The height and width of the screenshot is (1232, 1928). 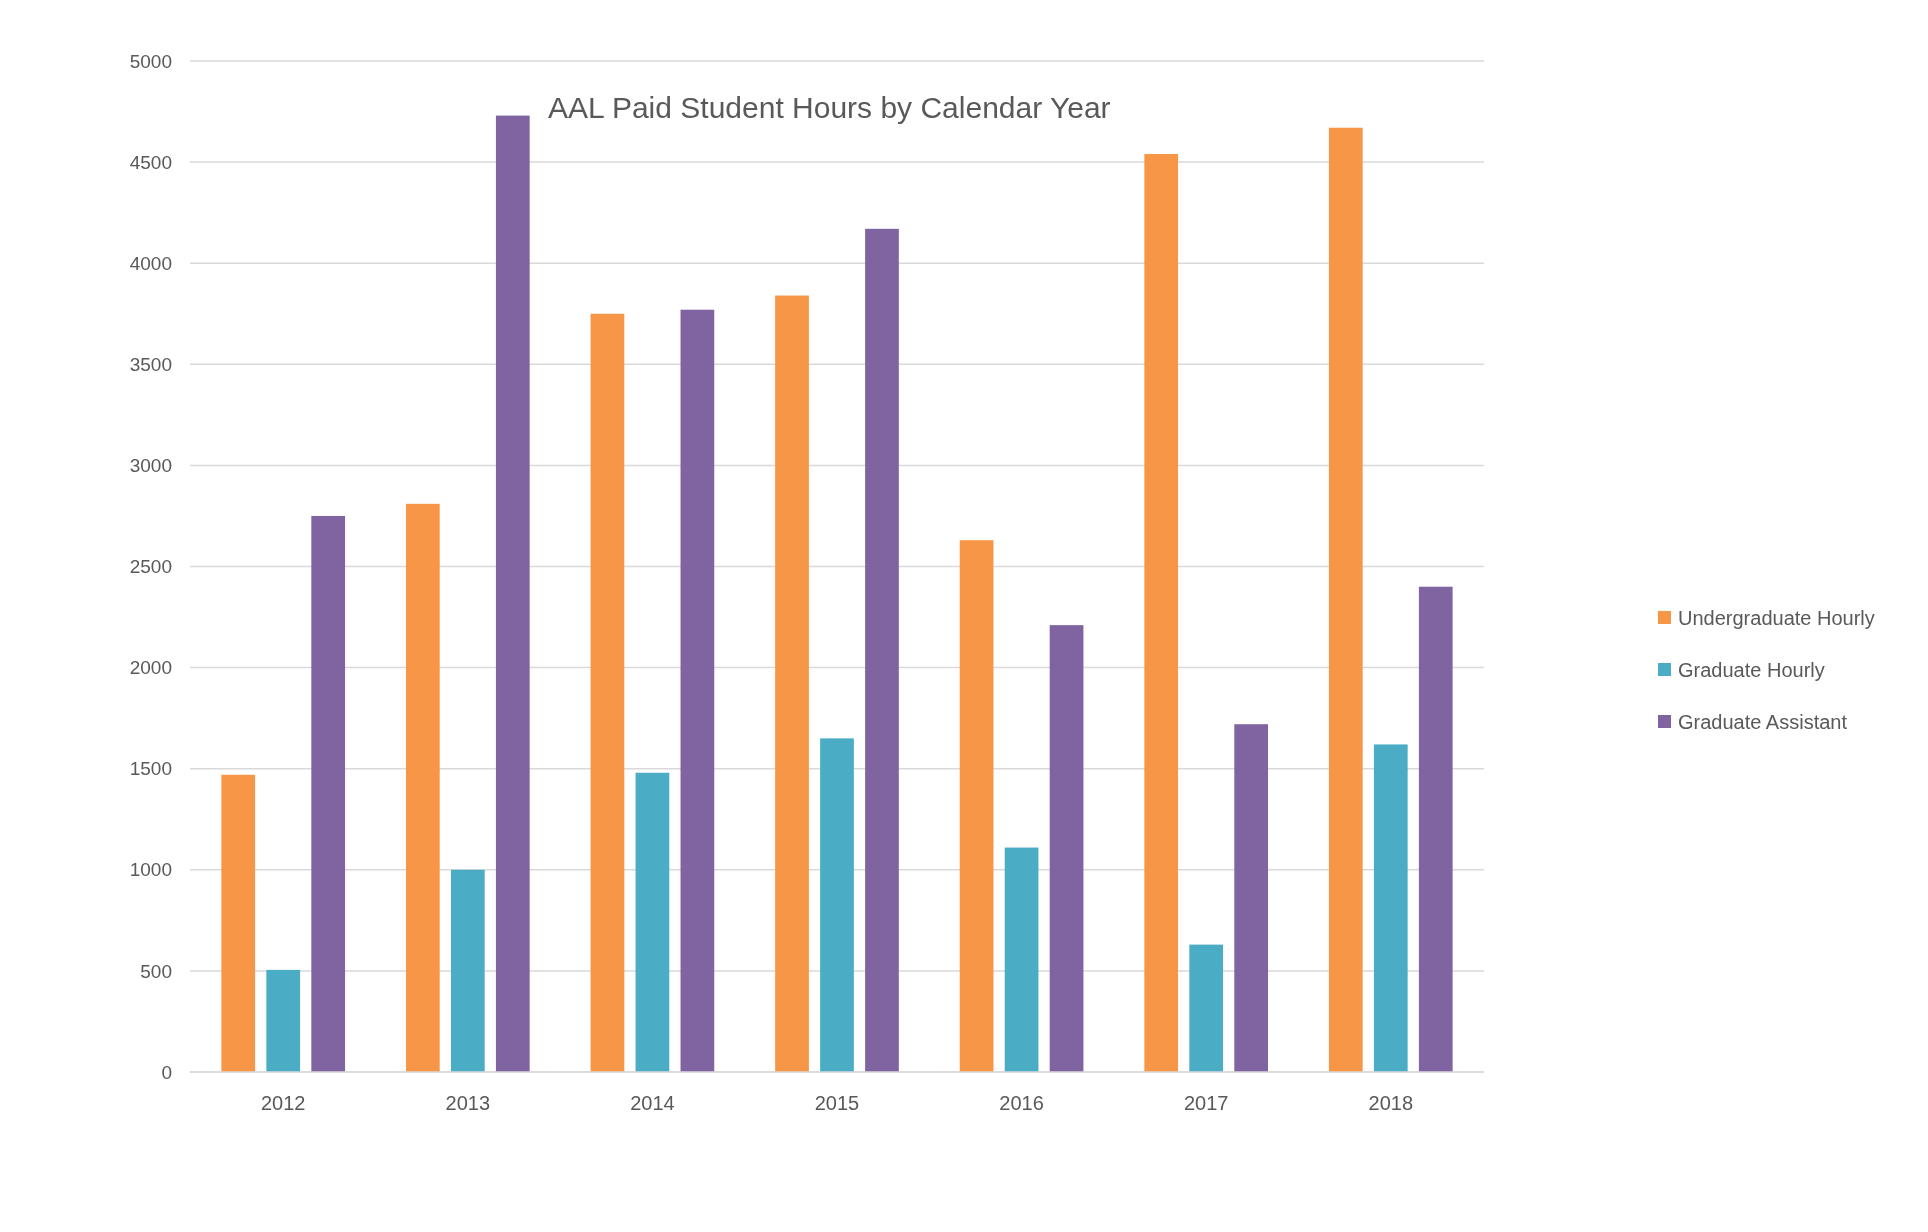 What do you see at coordinates (283, 1103) in the screenshot?
I see `x-tick-label: 2012` at bounding box center [283, 1103].